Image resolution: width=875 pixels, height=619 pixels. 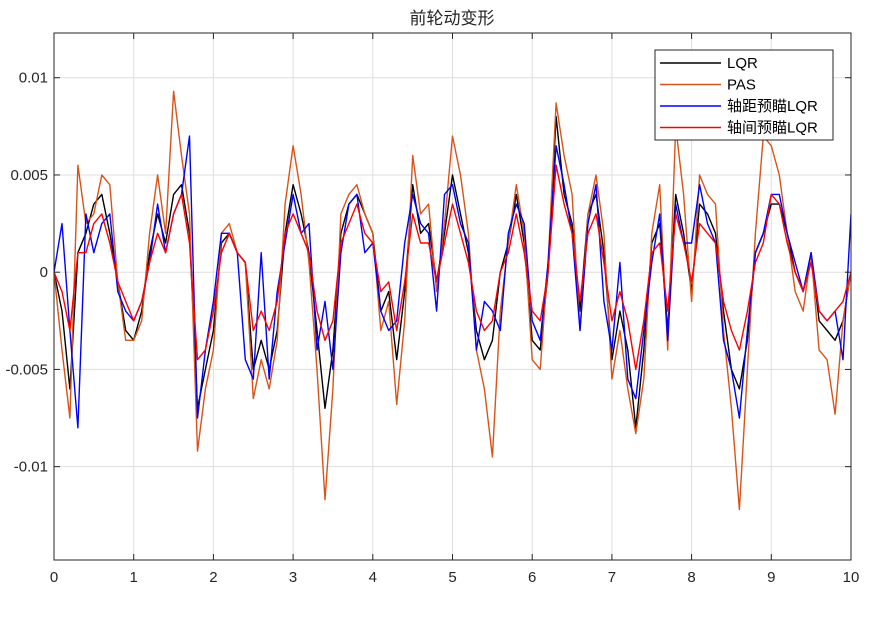 I want to click on y-tick-label: 0.005, so click(x=29, y=175).